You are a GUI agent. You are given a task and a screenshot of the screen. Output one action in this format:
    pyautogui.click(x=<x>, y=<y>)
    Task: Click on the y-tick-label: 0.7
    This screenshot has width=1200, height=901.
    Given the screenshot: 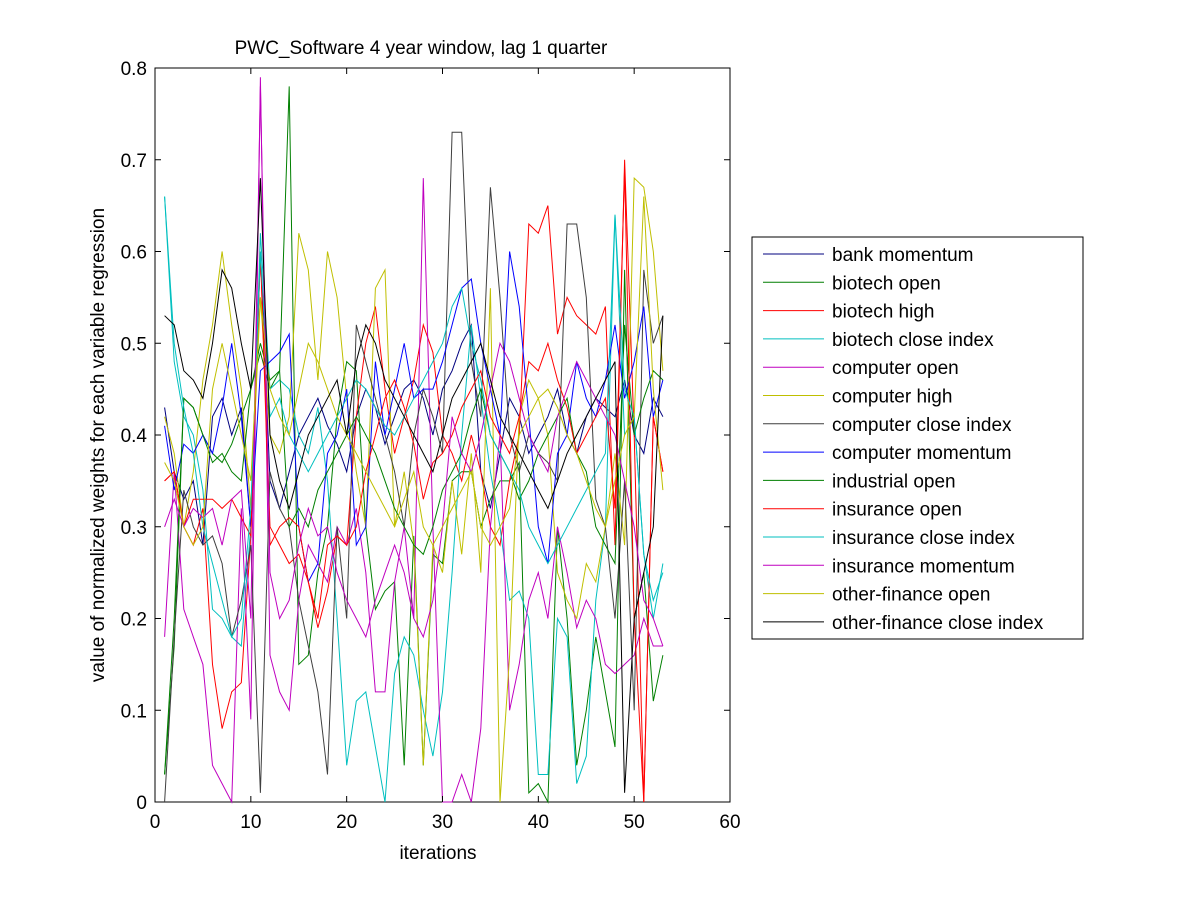 What is the action you would take?
    pyautogui.click(x=134, y=161)
    